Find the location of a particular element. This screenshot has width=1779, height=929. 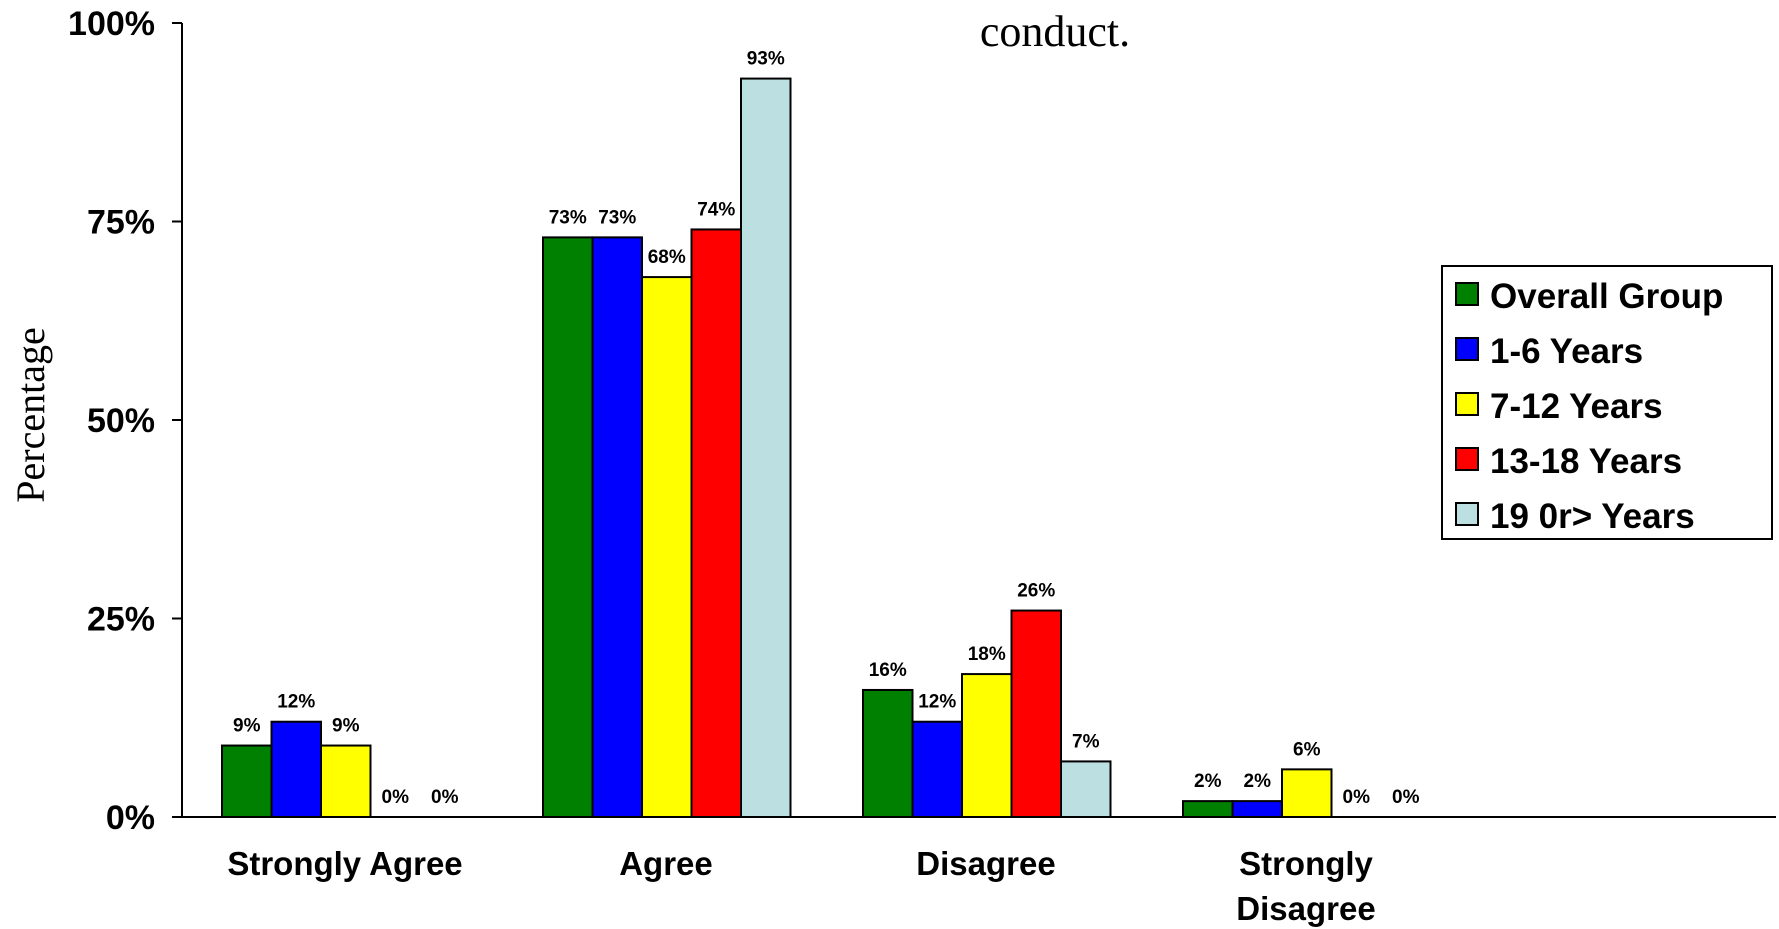

data-label: 6% is located at coordinates (1307, 749).